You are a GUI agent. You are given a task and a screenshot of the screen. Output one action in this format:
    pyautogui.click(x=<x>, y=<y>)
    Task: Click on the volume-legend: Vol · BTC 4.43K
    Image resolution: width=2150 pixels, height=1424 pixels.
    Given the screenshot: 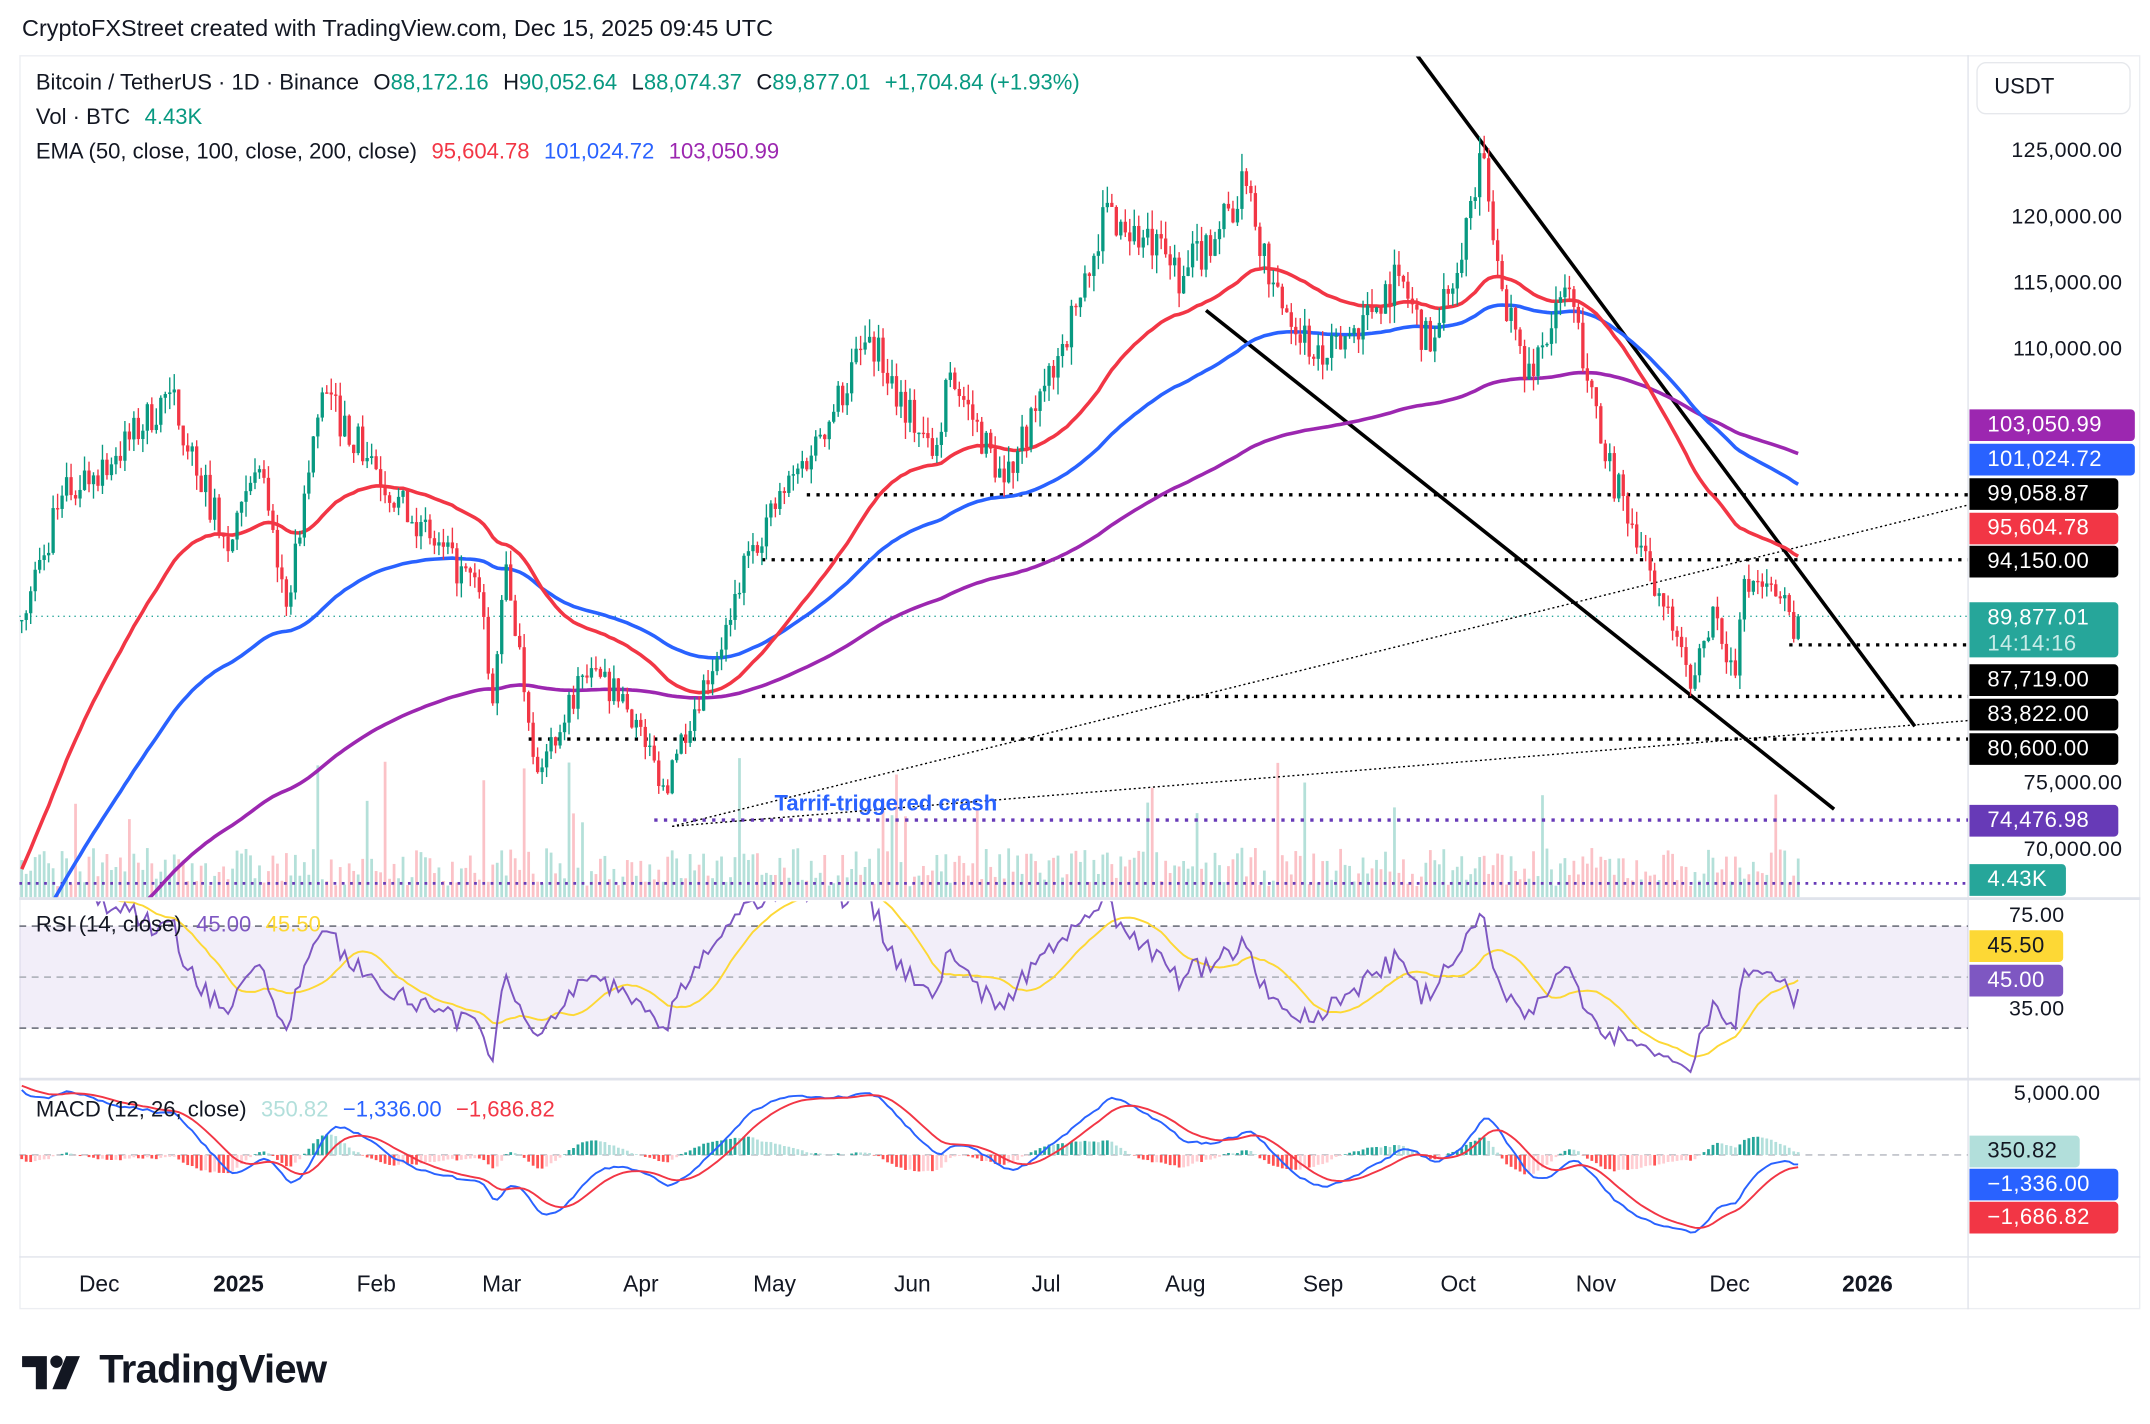 What is the action you would take?
    pyautogui.click(x=123, y=118)
    